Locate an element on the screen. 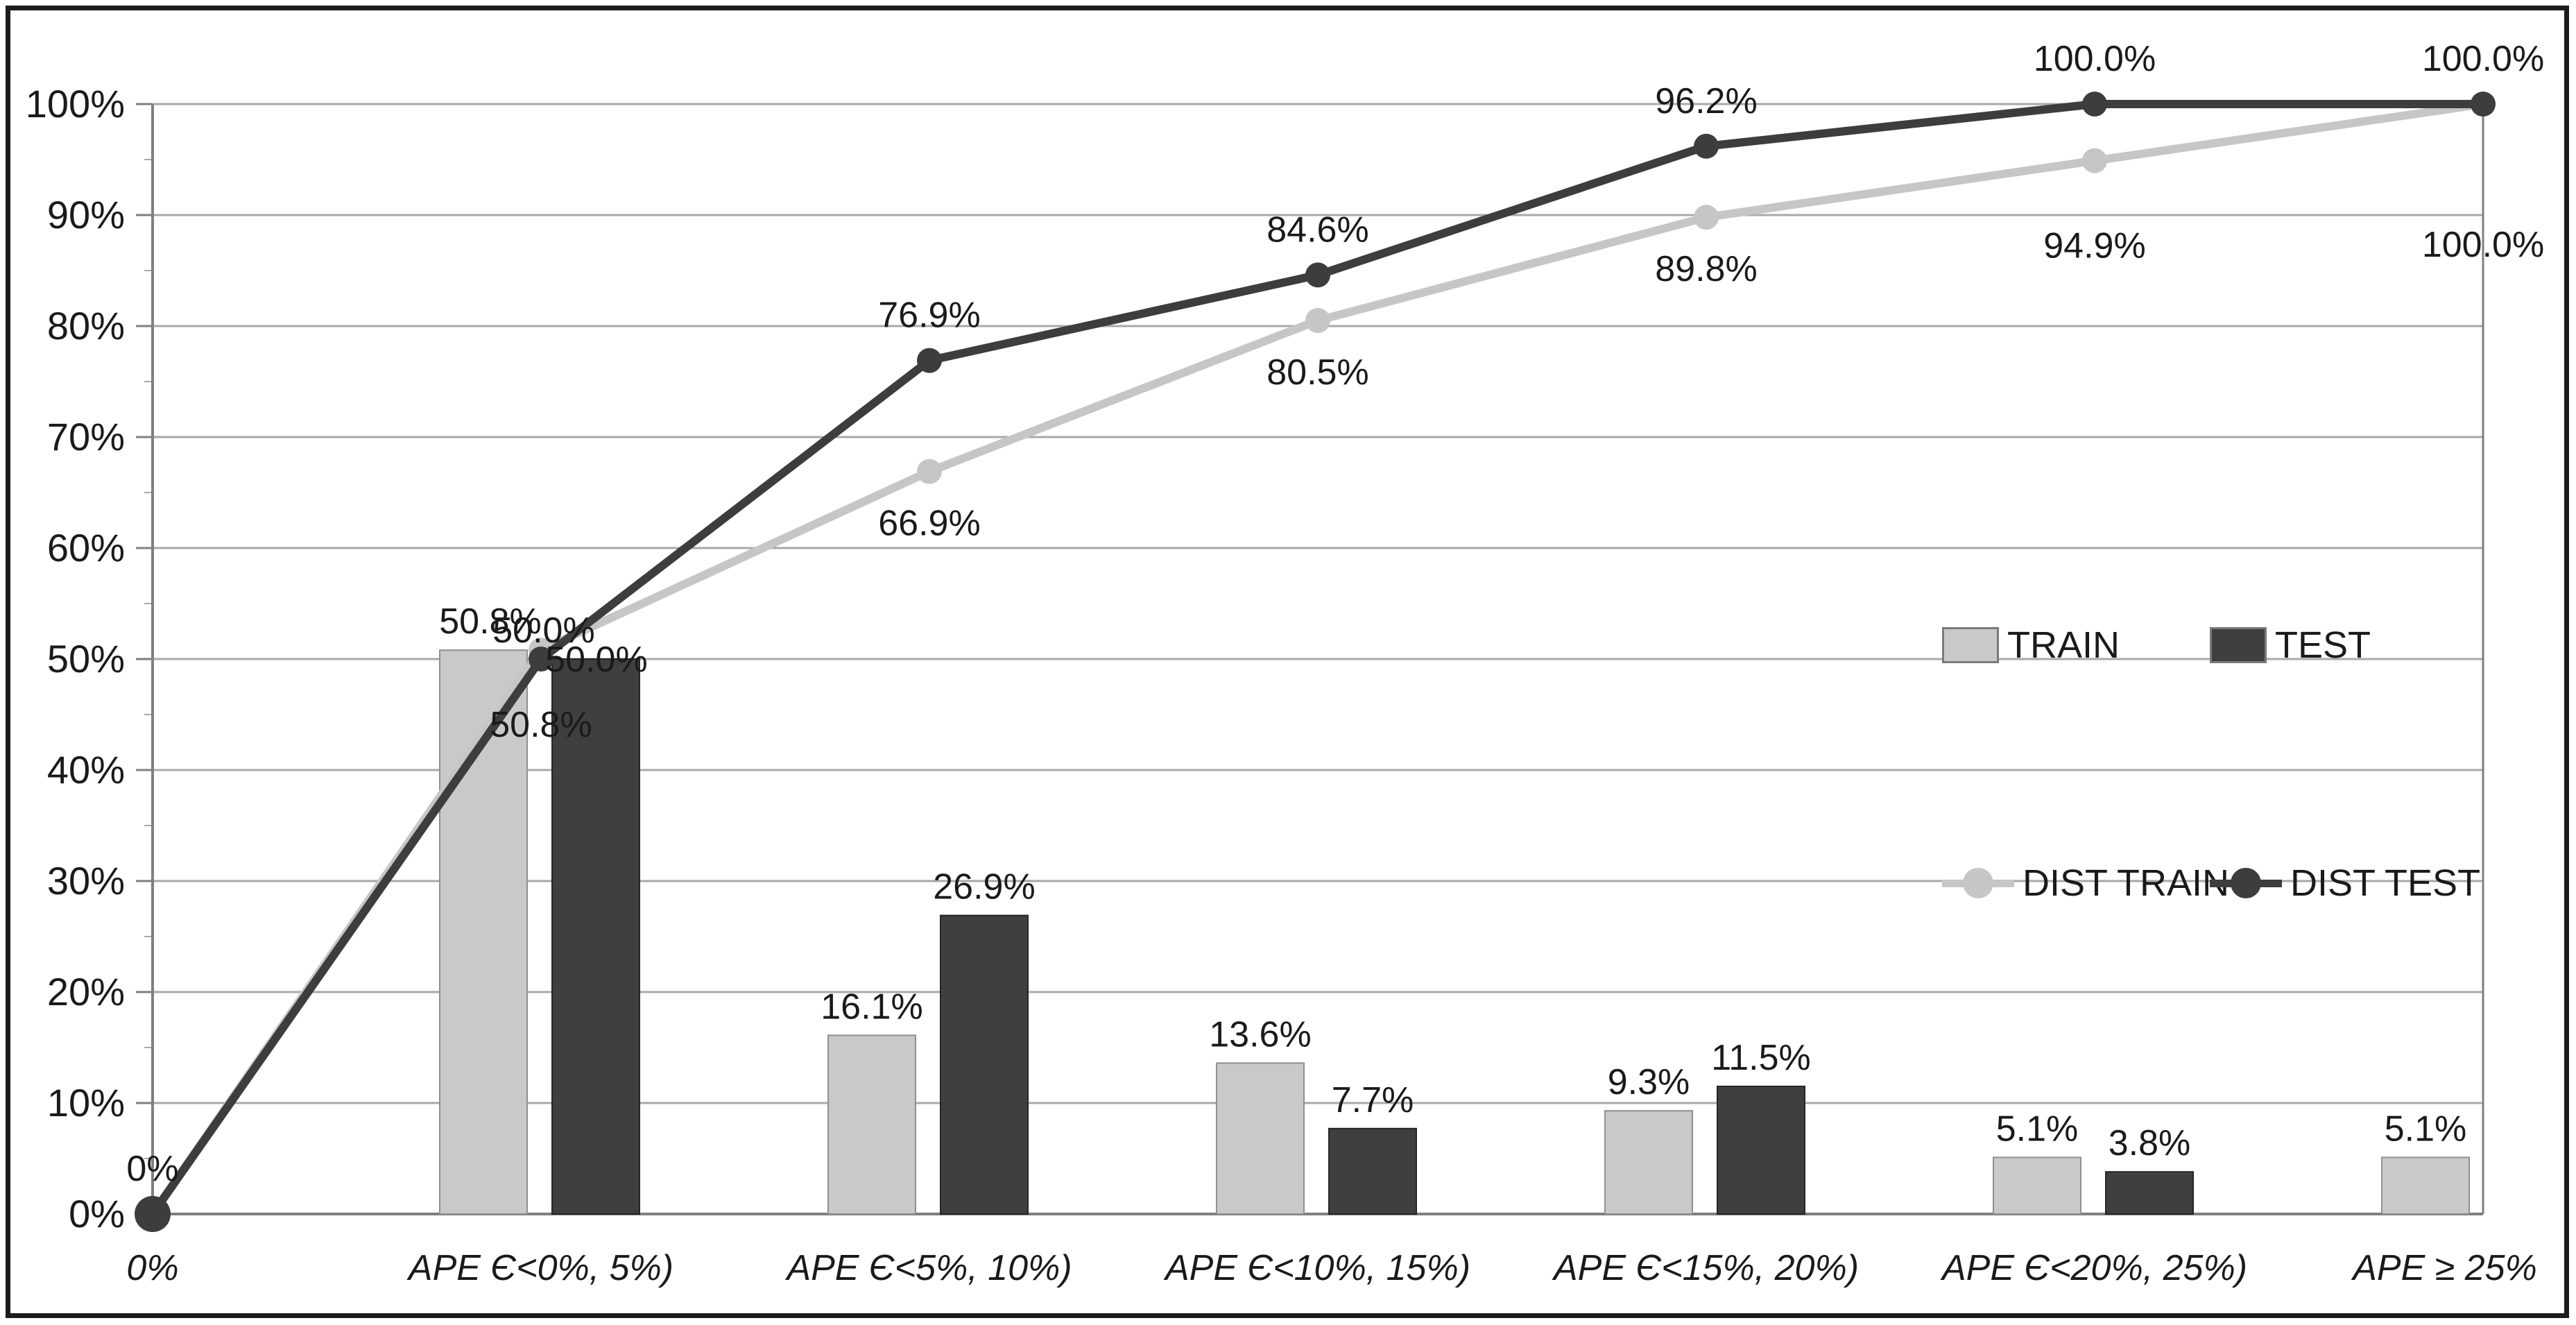 The image size is (2576, 1325). y-tick-label: 40% is located at coordinates (86, 770).